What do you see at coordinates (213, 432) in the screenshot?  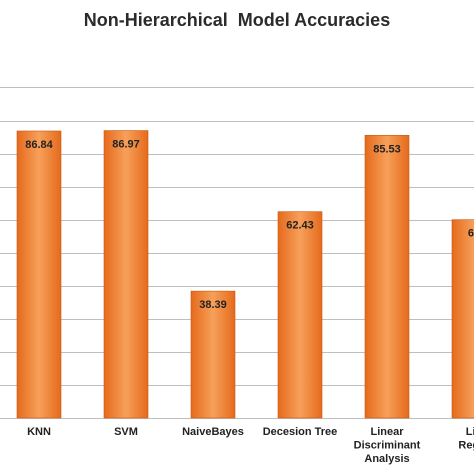 I see `category-label: NaiveBayes` at bounding box center [213, 432].